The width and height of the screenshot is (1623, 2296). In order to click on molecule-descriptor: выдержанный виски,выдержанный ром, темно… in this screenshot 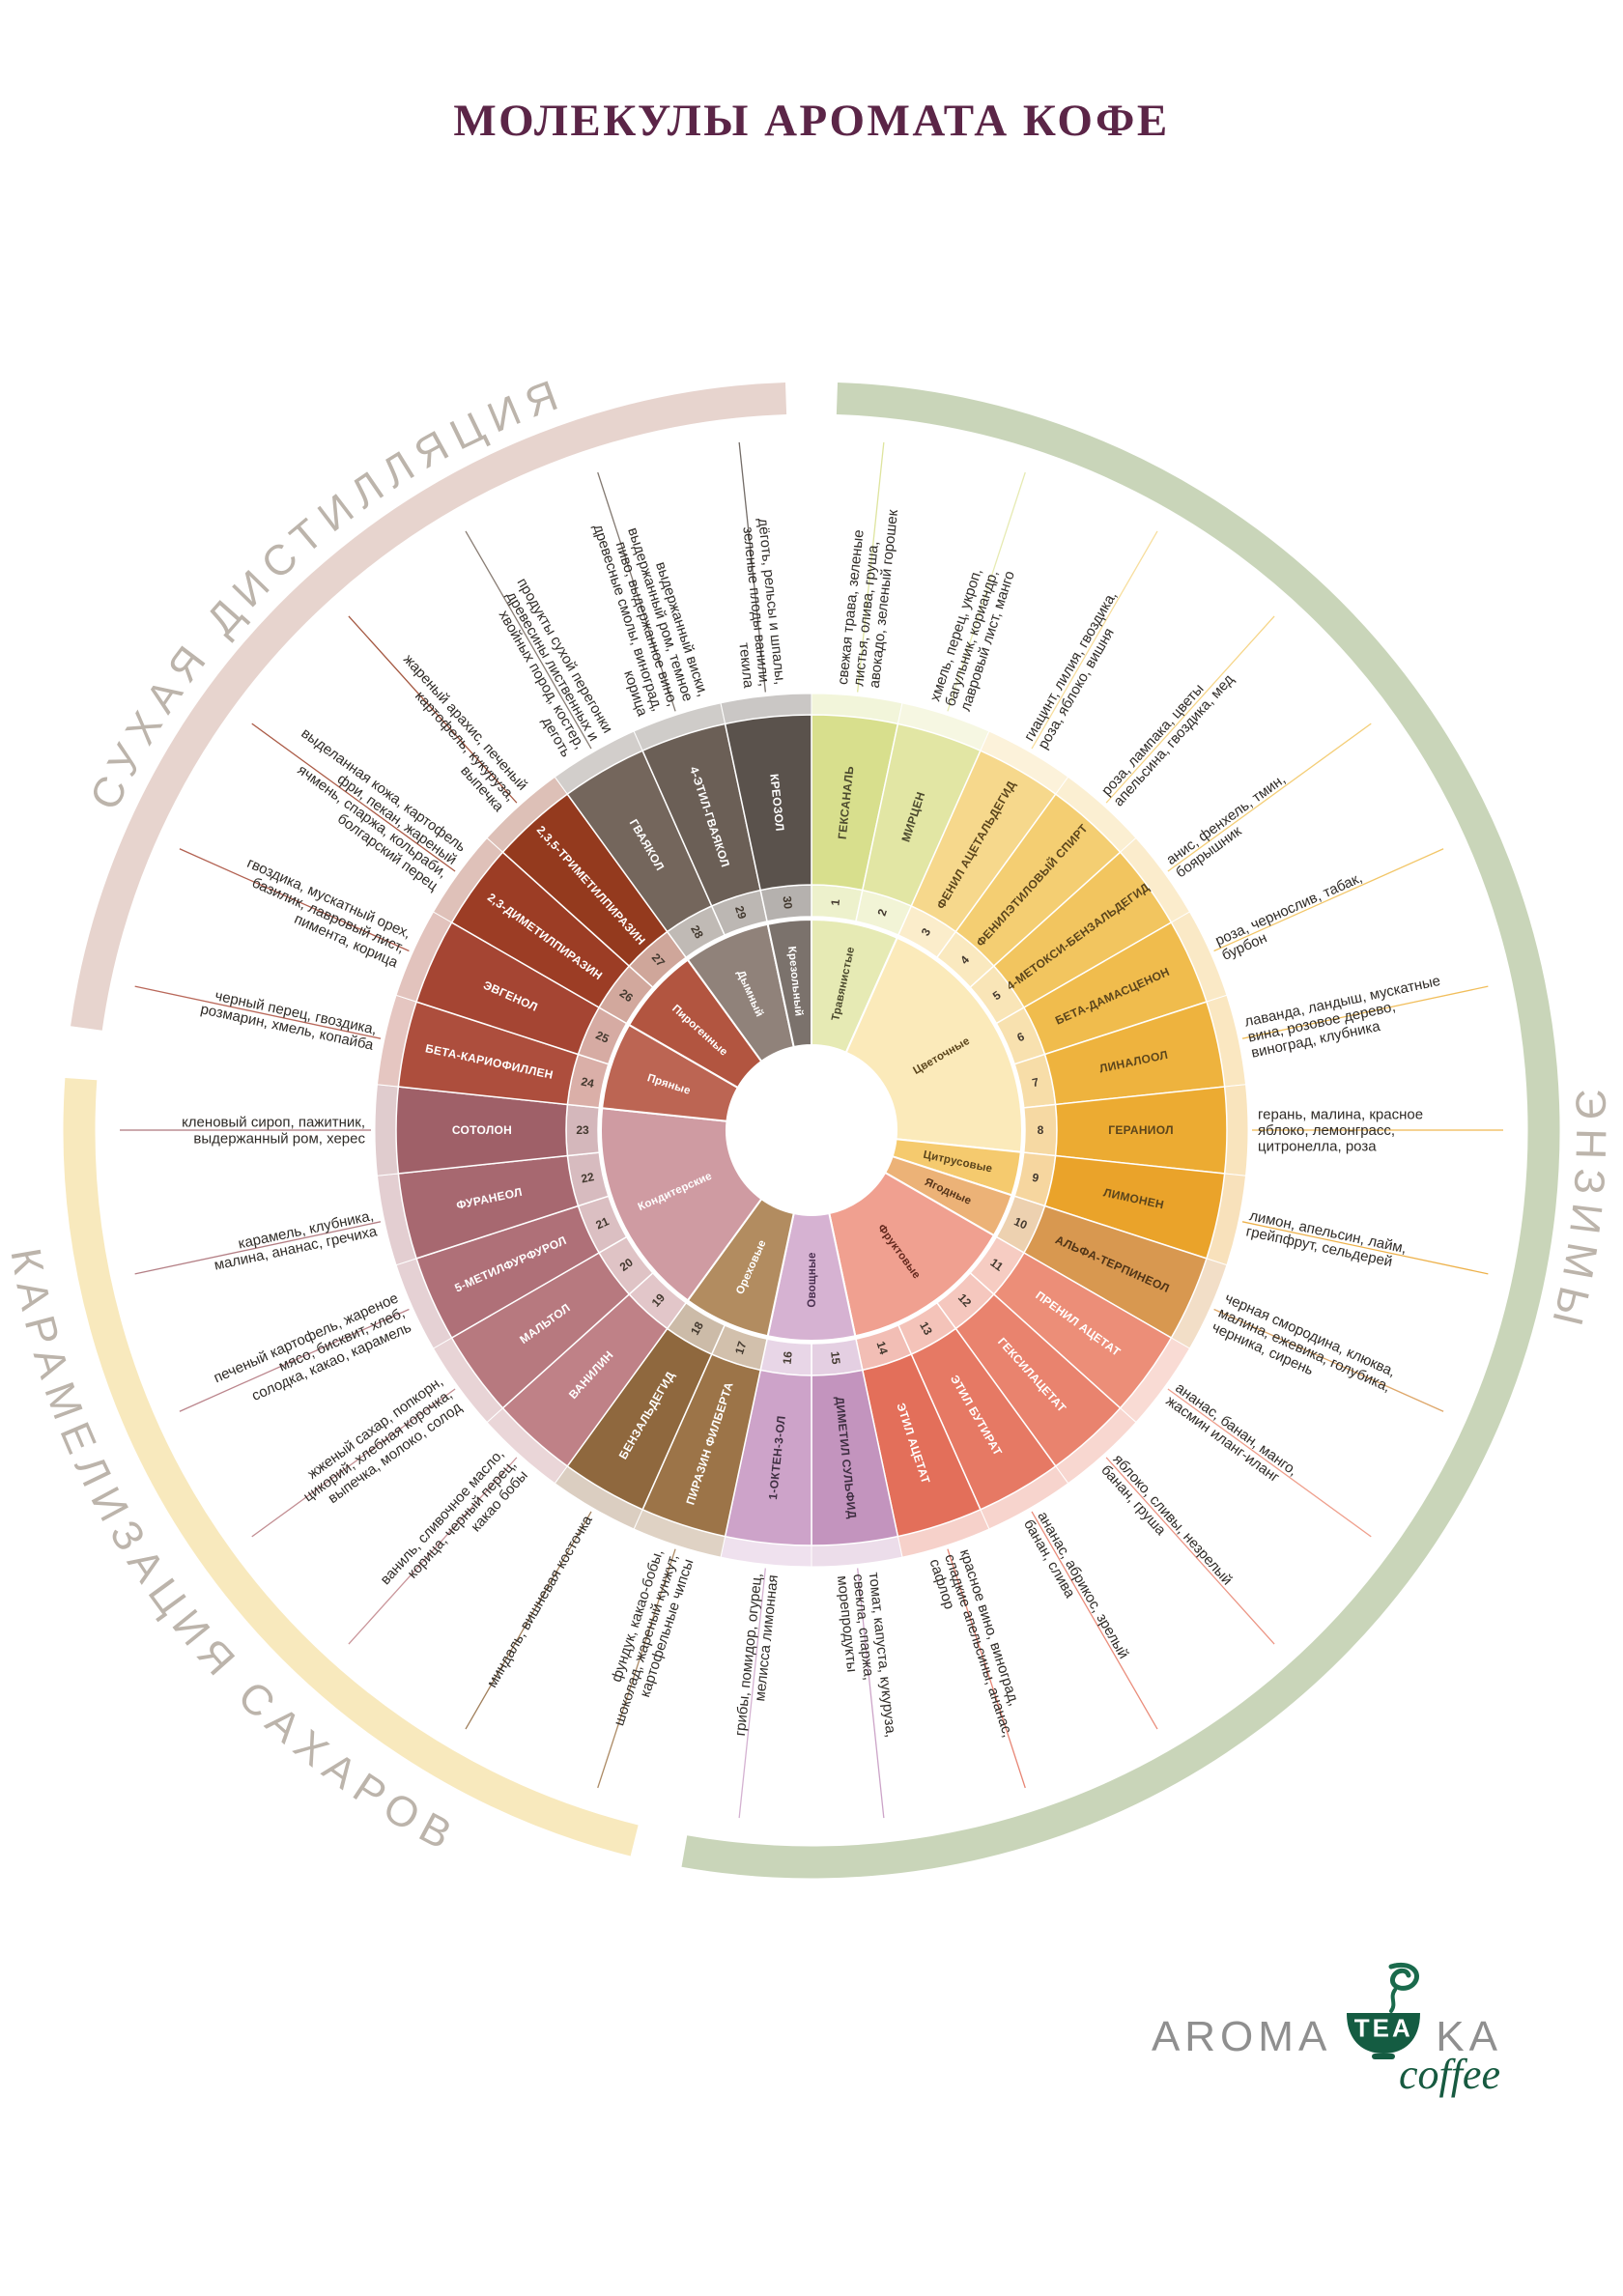, I will do `click(650, 621)`.